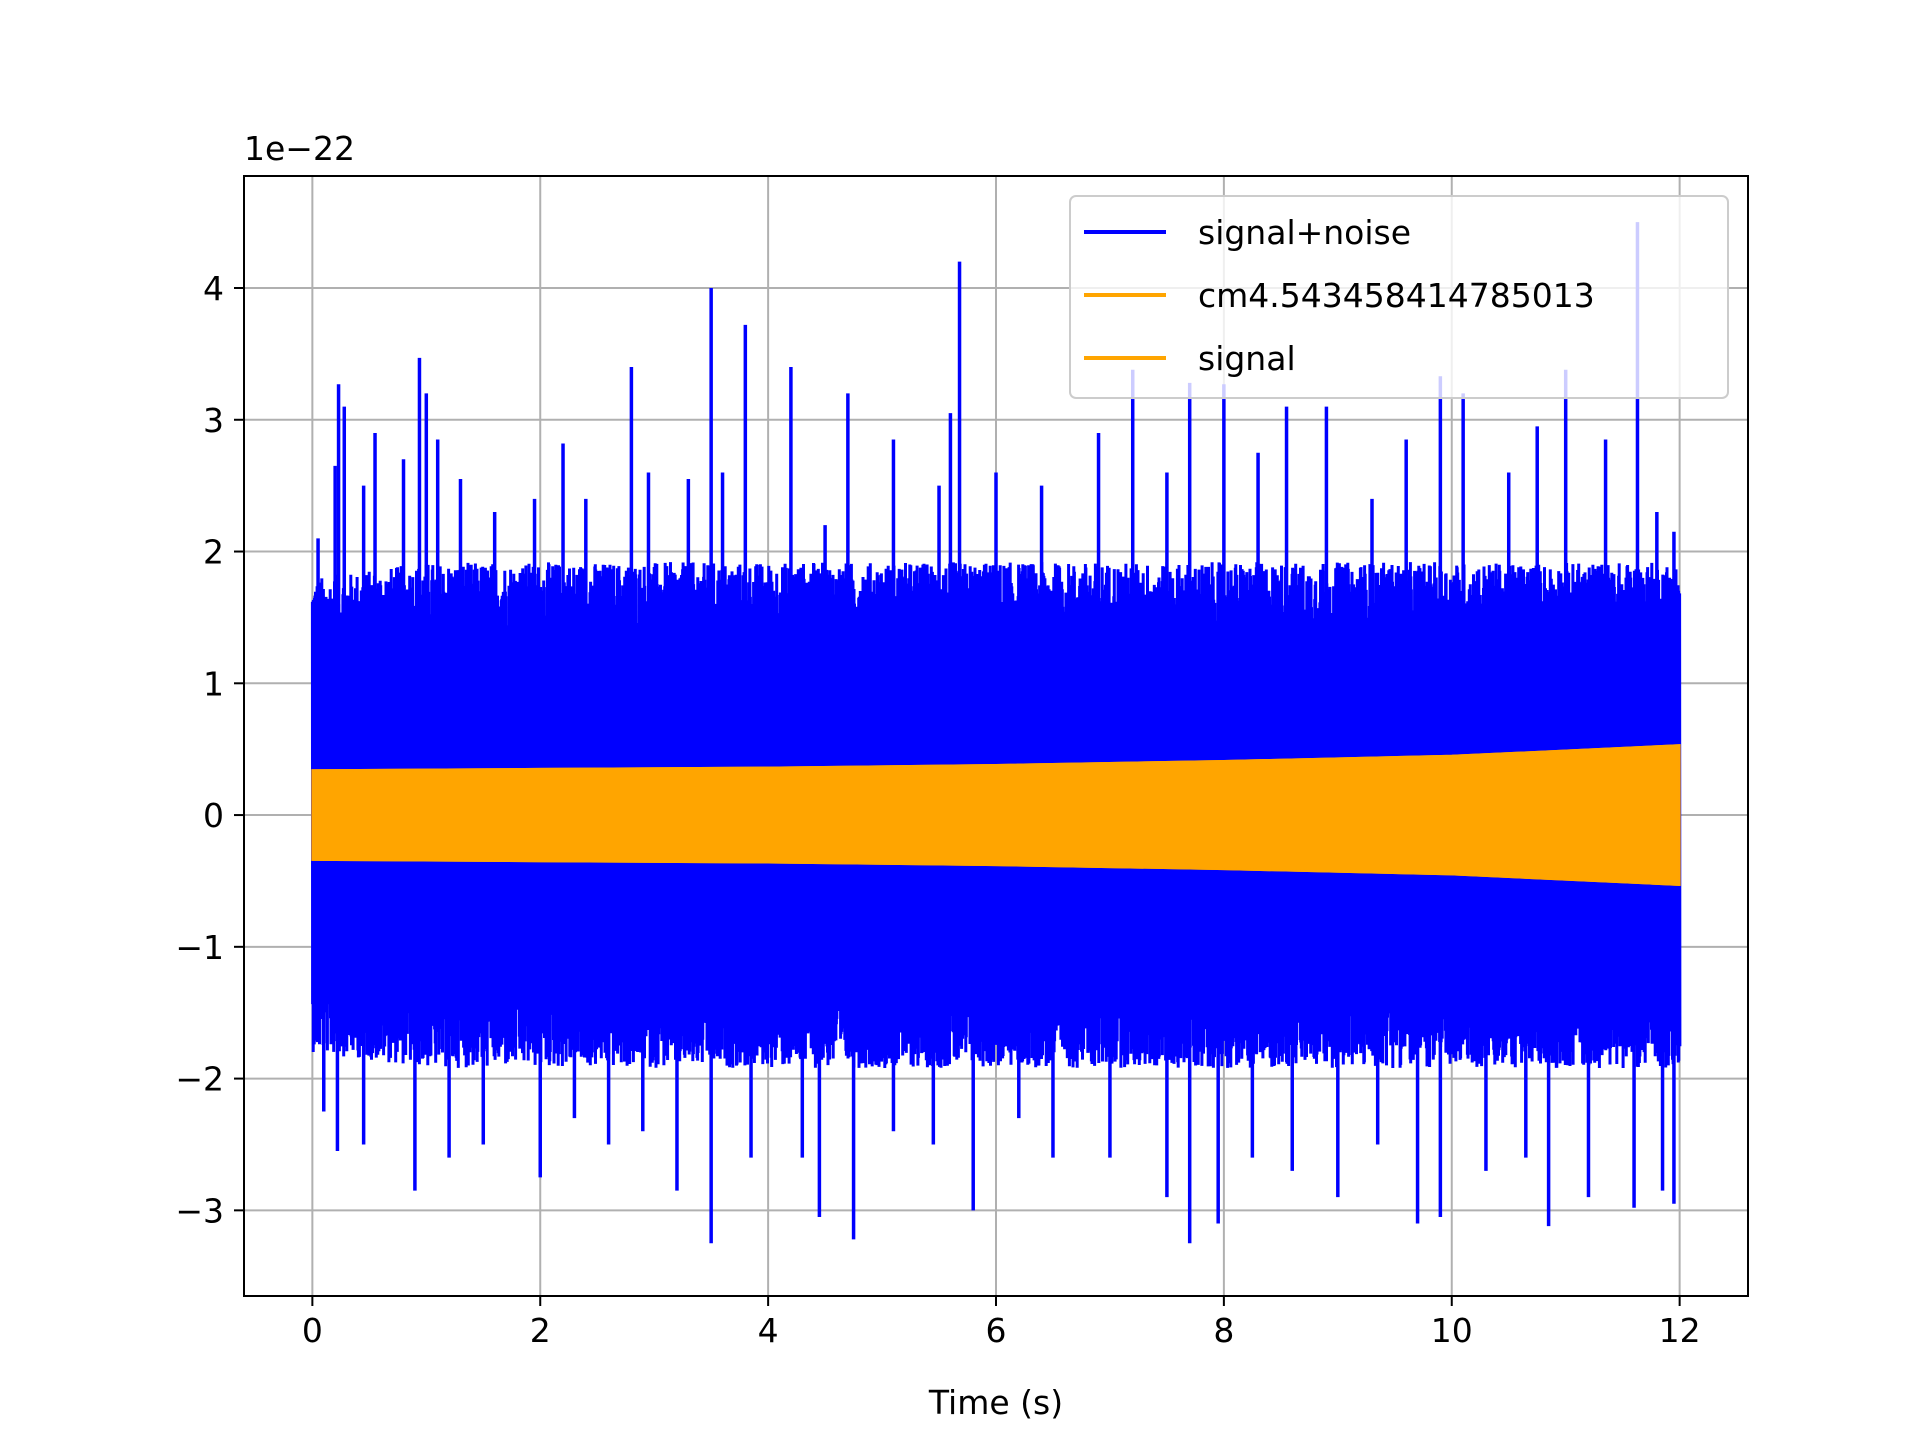 This screenshot has width=1920, height=1440. Describe the element at coordinates (299, 148) in the screenshot. I see `y-offset-label: 1e−22` at that location.